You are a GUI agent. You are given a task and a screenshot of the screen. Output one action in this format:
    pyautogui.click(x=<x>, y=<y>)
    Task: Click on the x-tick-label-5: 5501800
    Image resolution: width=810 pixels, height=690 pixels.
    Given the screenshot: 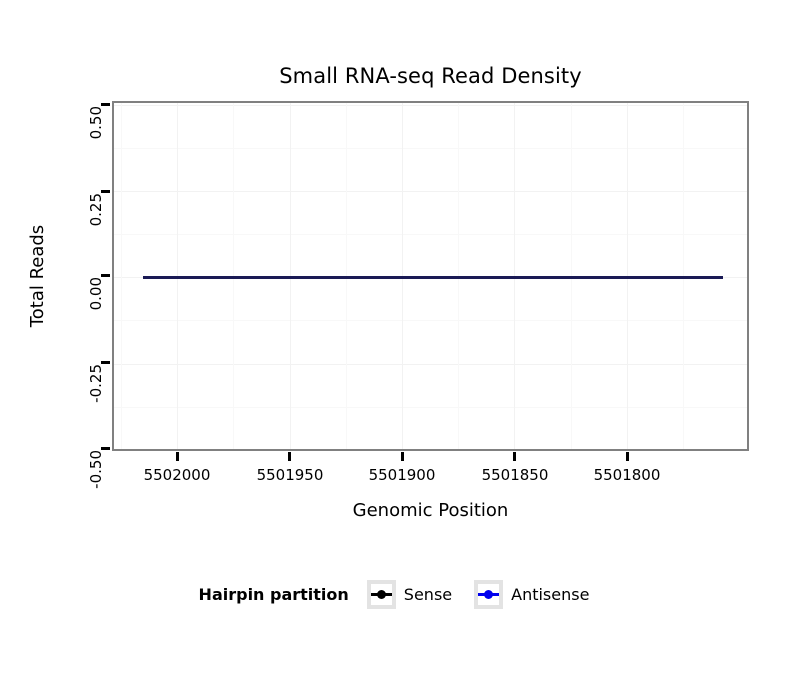 What is the action you would take?
    pyautogui.click(x=627, y=475)
    